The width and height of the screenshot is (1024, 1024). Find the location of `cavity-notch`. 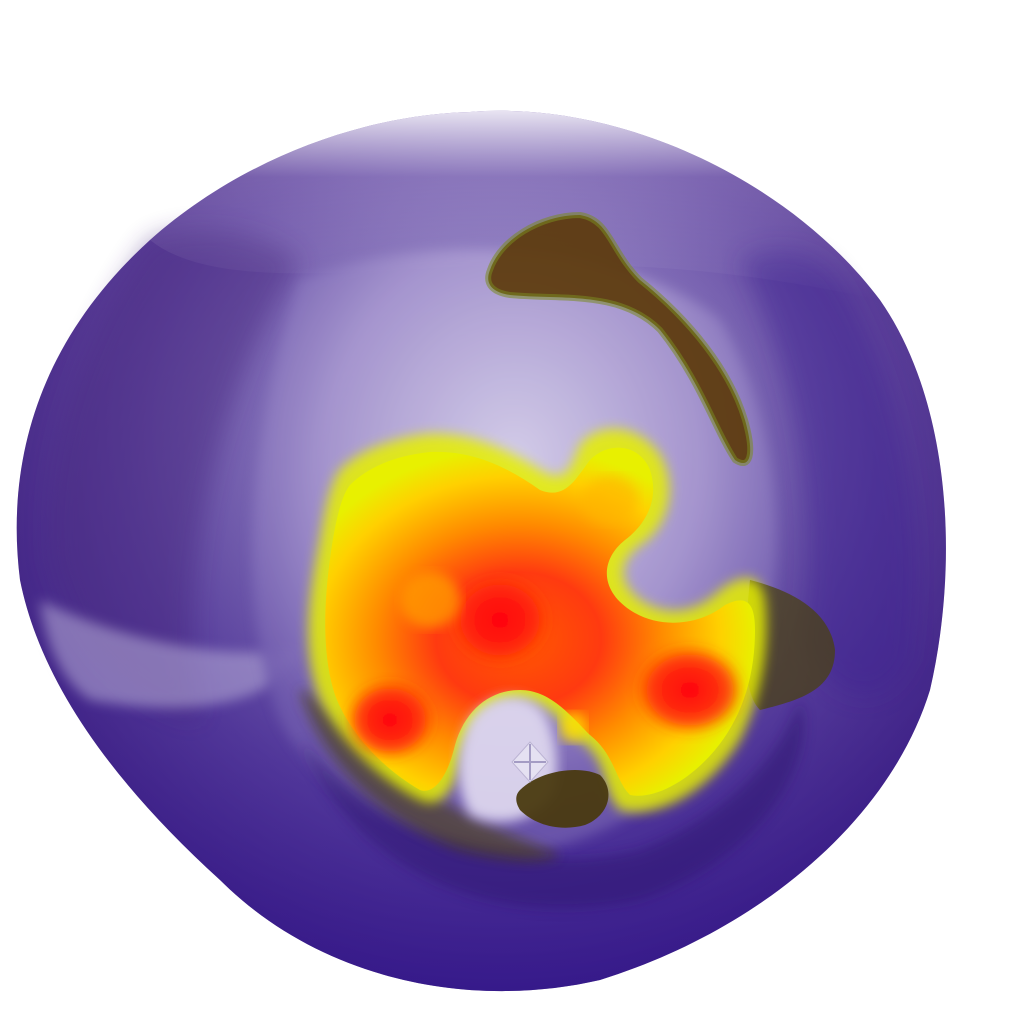

cavity-notch is located at coordinates (533, 762).